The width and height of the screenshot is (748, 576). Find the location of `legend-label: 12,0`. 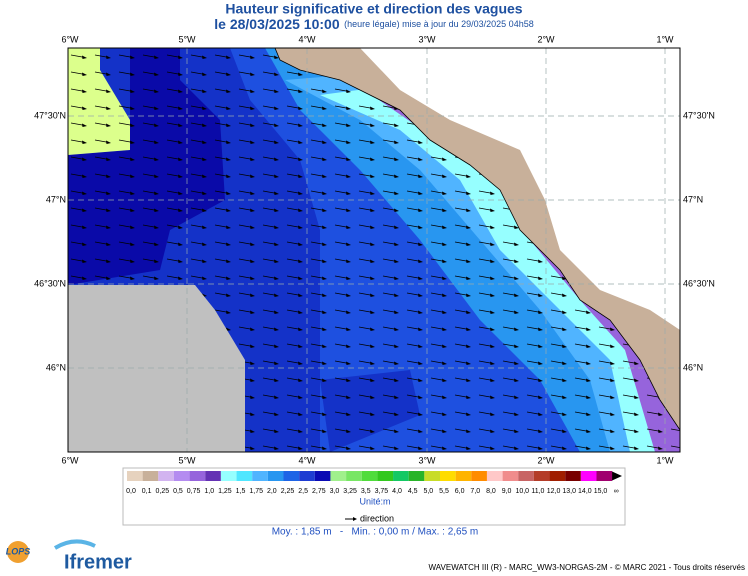

legend-label: 12,0 is located at coordinates (554, 491).